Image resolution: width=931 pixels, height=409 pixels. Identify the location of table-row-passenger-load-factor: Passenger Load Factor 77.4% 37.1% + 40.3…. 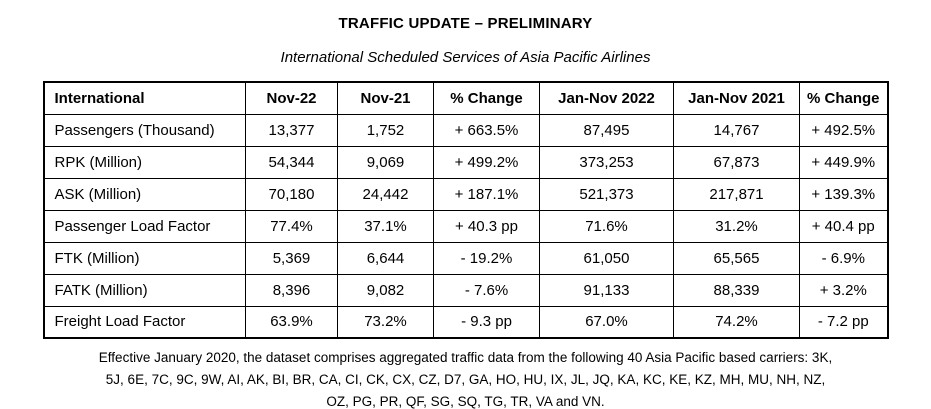
(465, 226).